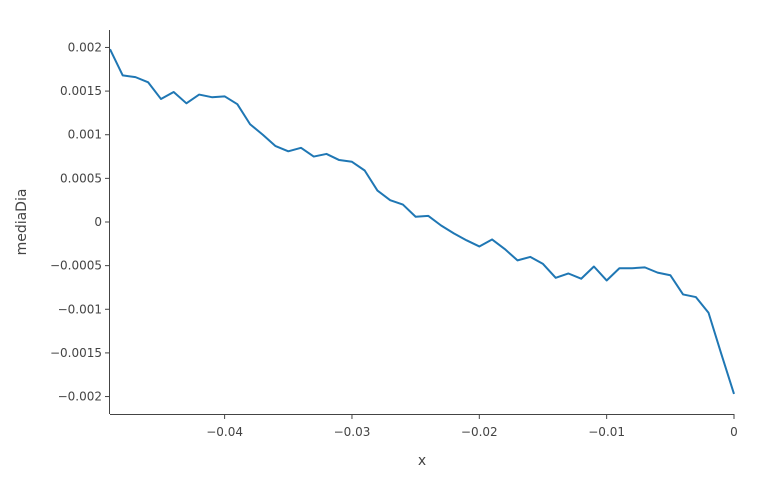 Image resolution: width=770 pixels, height=484 pixels. Describe the element at coordinates (76, 266) in the screenshot. I see `y-tick-label: −0.0005` at that location.